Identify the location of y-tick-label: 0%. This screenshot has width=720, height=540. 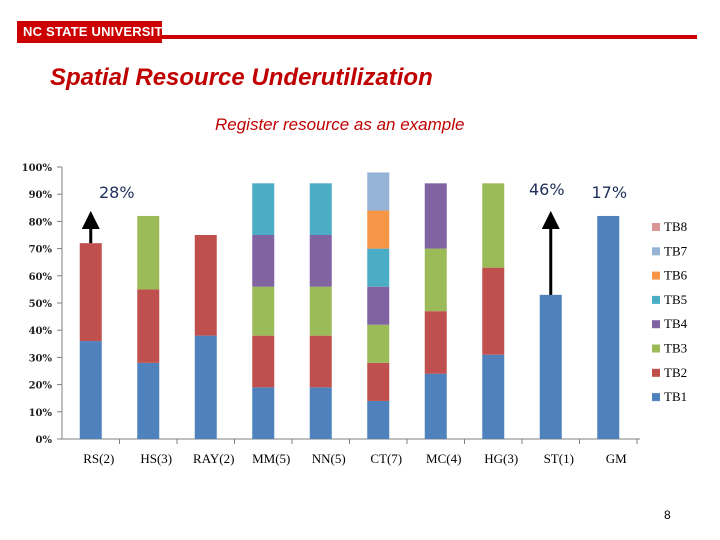
(44, 440).